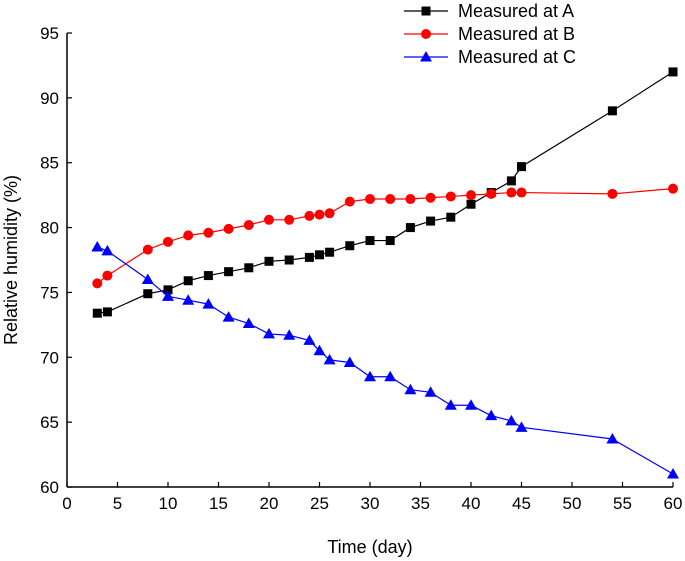 The height and width of the screenshot is (561, 685). What do you see at coordinates (218, 503) in the screenshot?
I see `x-tick-label: 15` at bounding box center [218, 503].